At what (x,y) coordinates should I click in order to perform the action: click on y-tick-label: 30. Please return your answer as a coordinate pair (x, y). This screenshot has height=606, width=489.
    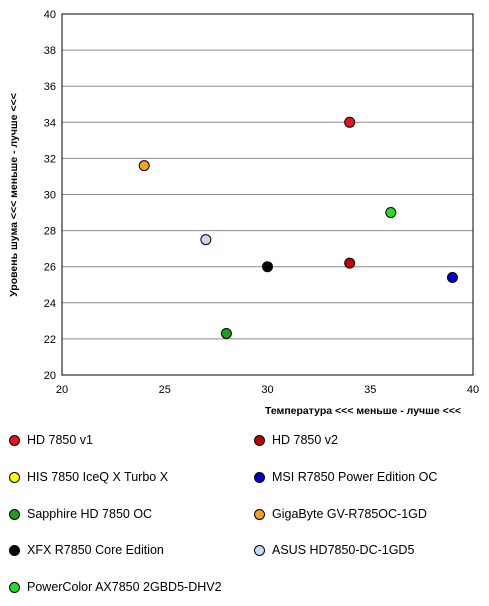
    Looking at the image, I should click on (50, 196).